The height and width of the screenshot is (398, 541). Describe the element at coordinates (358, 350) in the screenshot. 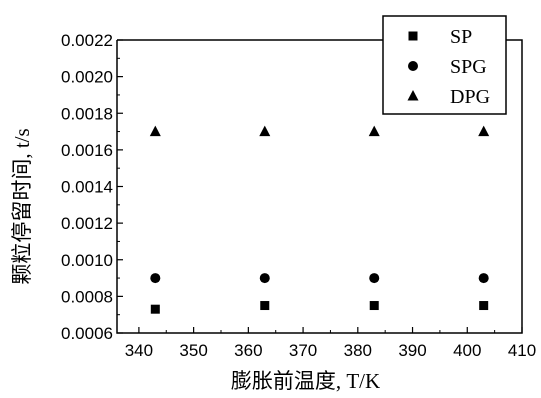

I see `x-tick-label: 380` at that location.